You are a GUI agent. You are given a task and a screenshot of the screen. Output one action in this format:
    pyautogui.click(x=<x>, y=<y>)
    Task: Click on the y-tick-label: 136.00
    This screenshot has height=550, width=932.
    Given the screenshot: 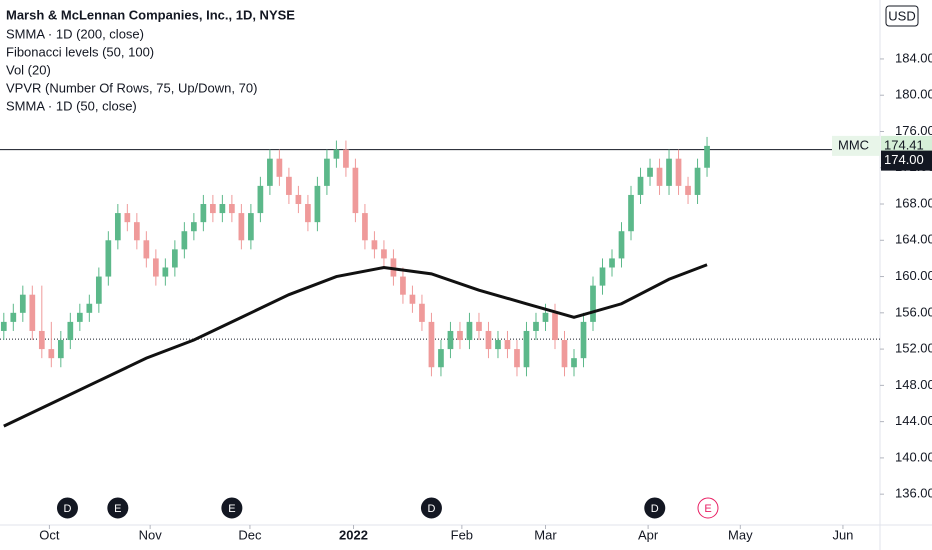 What is the action you would take?
    pyautogui.click(x=913, y=493)
    